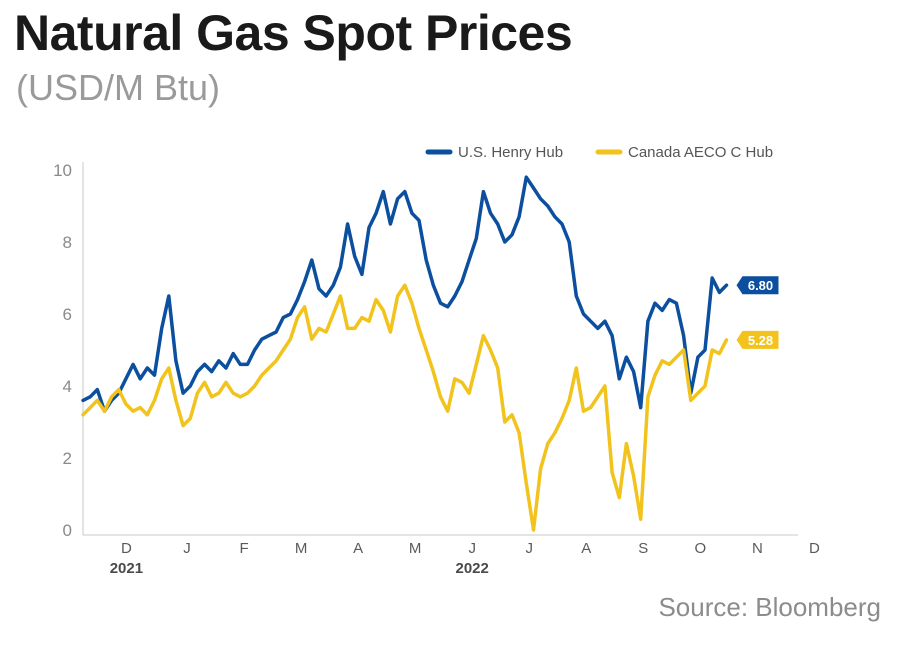 This screenshot has width=909, height=645. What do you see at coordinates (643, 548) in the screenshot?
I see `x-month-label: S` at bounding box center [643, 548].